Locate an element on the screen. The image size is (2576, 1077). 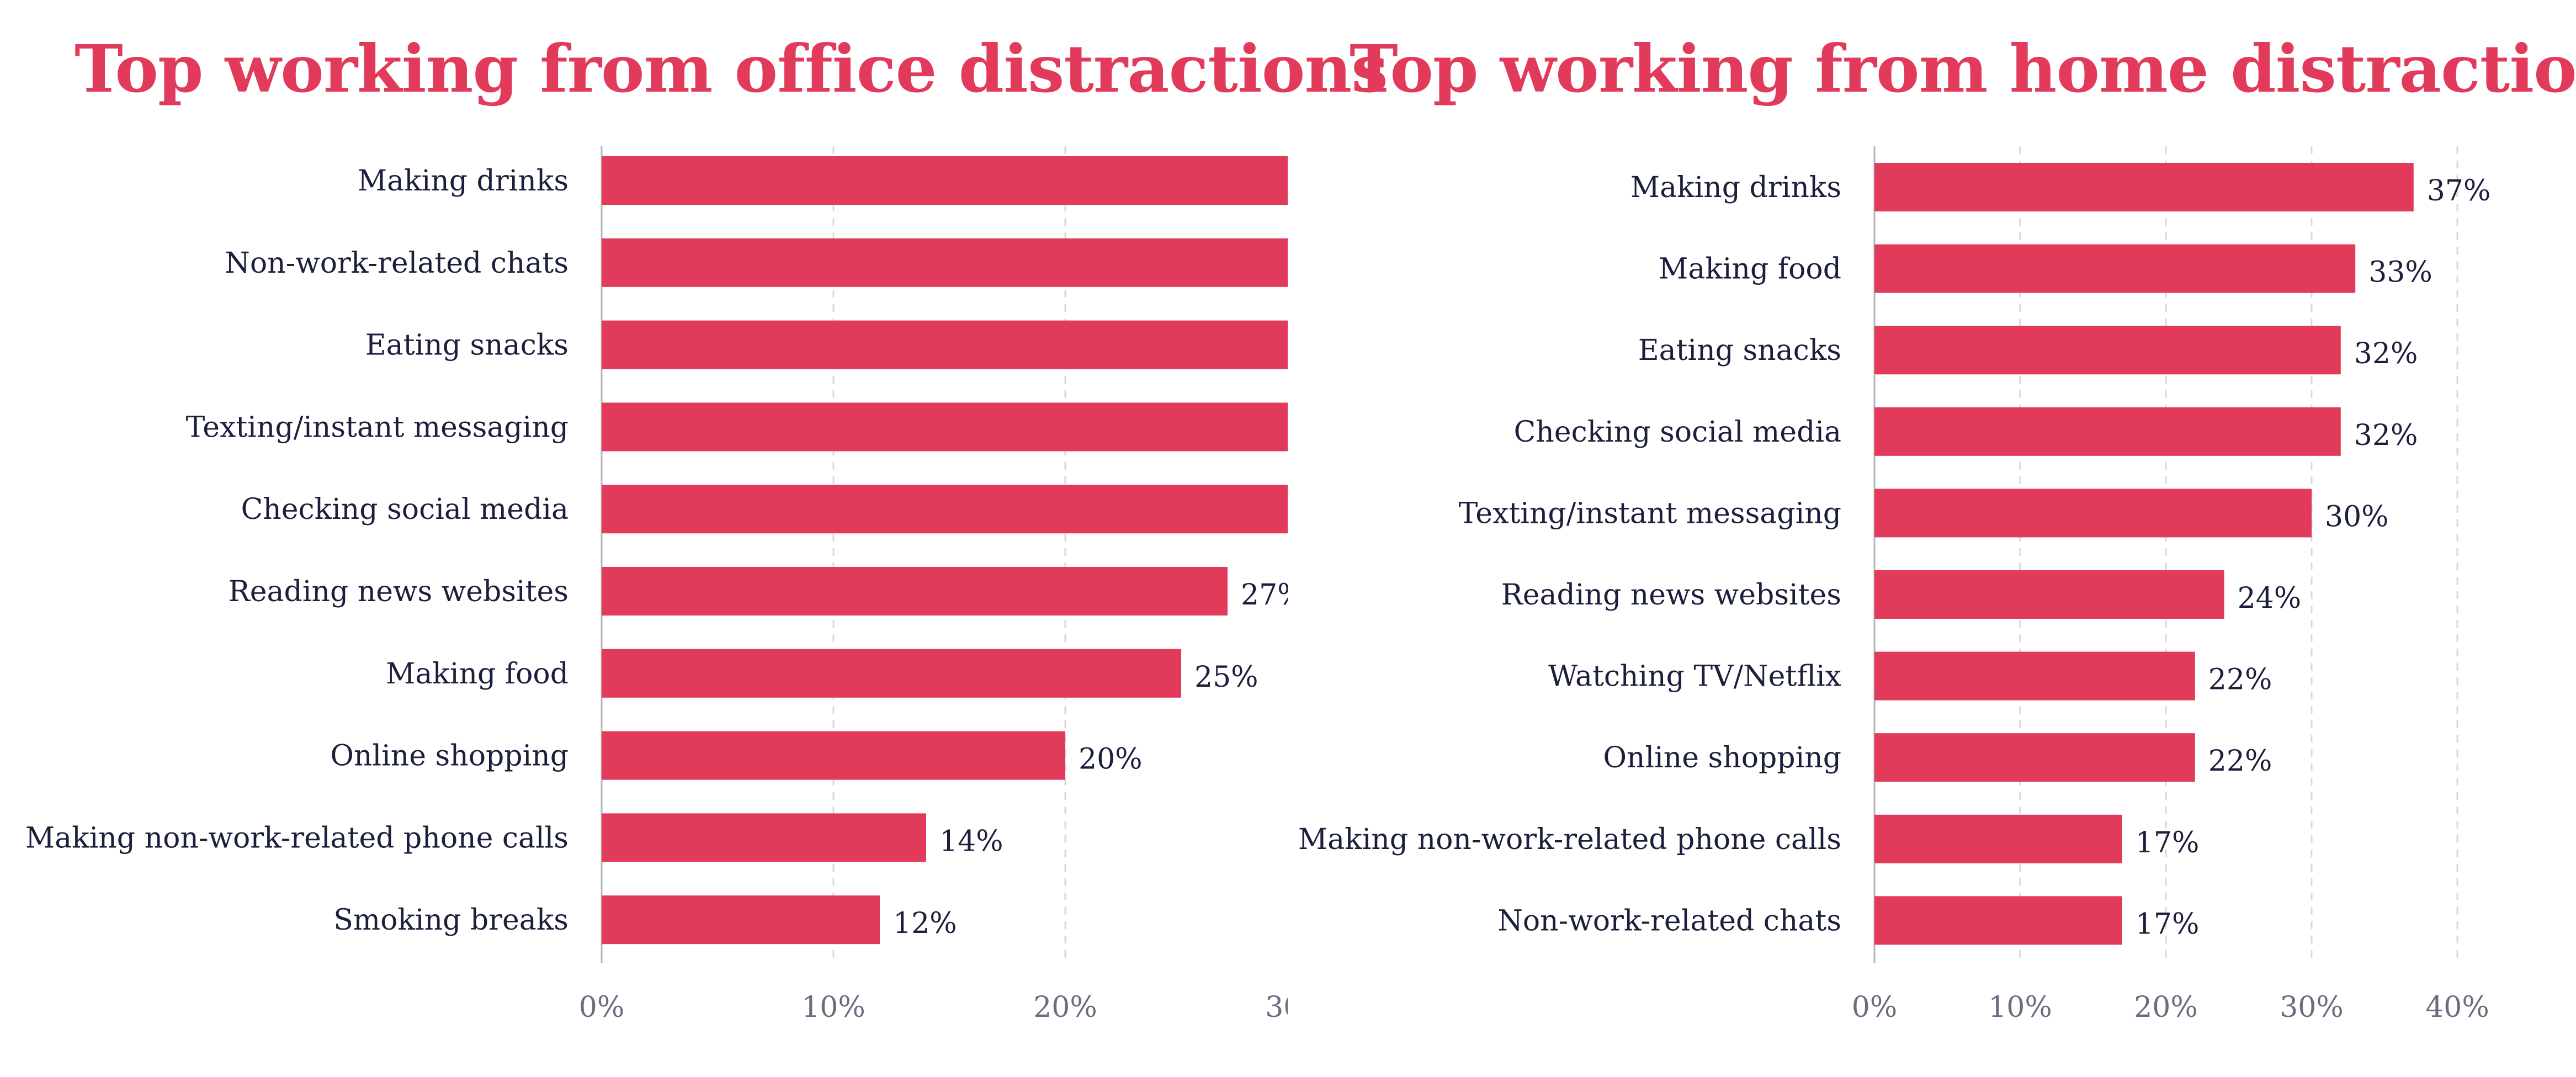
value-label: 27% is located at coordinates (1264, 596).